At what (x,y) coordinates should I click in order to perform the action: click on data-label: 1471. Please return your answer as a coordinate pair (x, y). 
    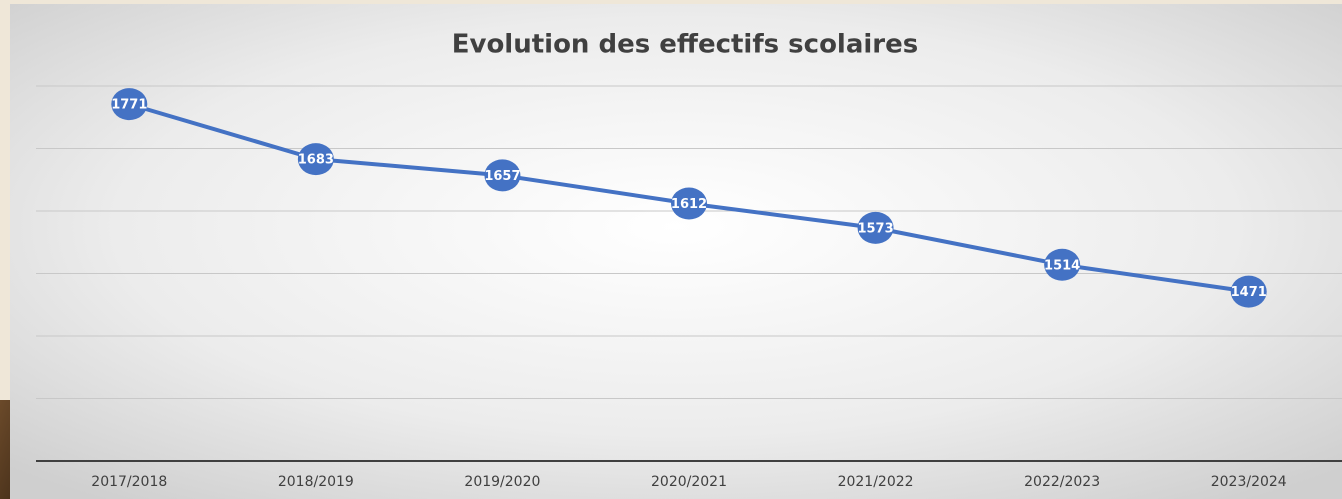
    Looking at the image, I should click on (1249, 292).